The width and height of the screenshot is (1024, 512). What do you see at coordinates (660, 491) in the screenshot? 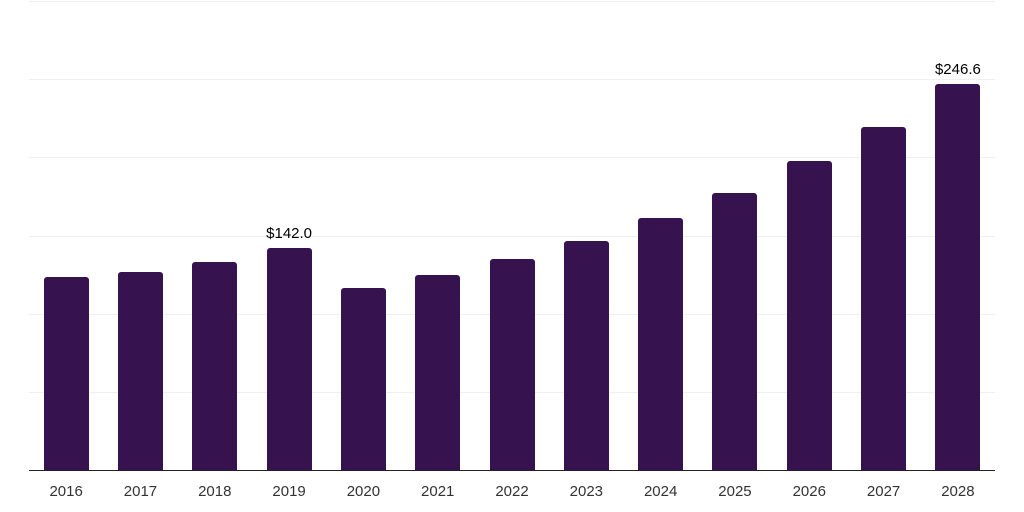
I see `x-tick-2024: 2024` at bounding box center [660, 491].